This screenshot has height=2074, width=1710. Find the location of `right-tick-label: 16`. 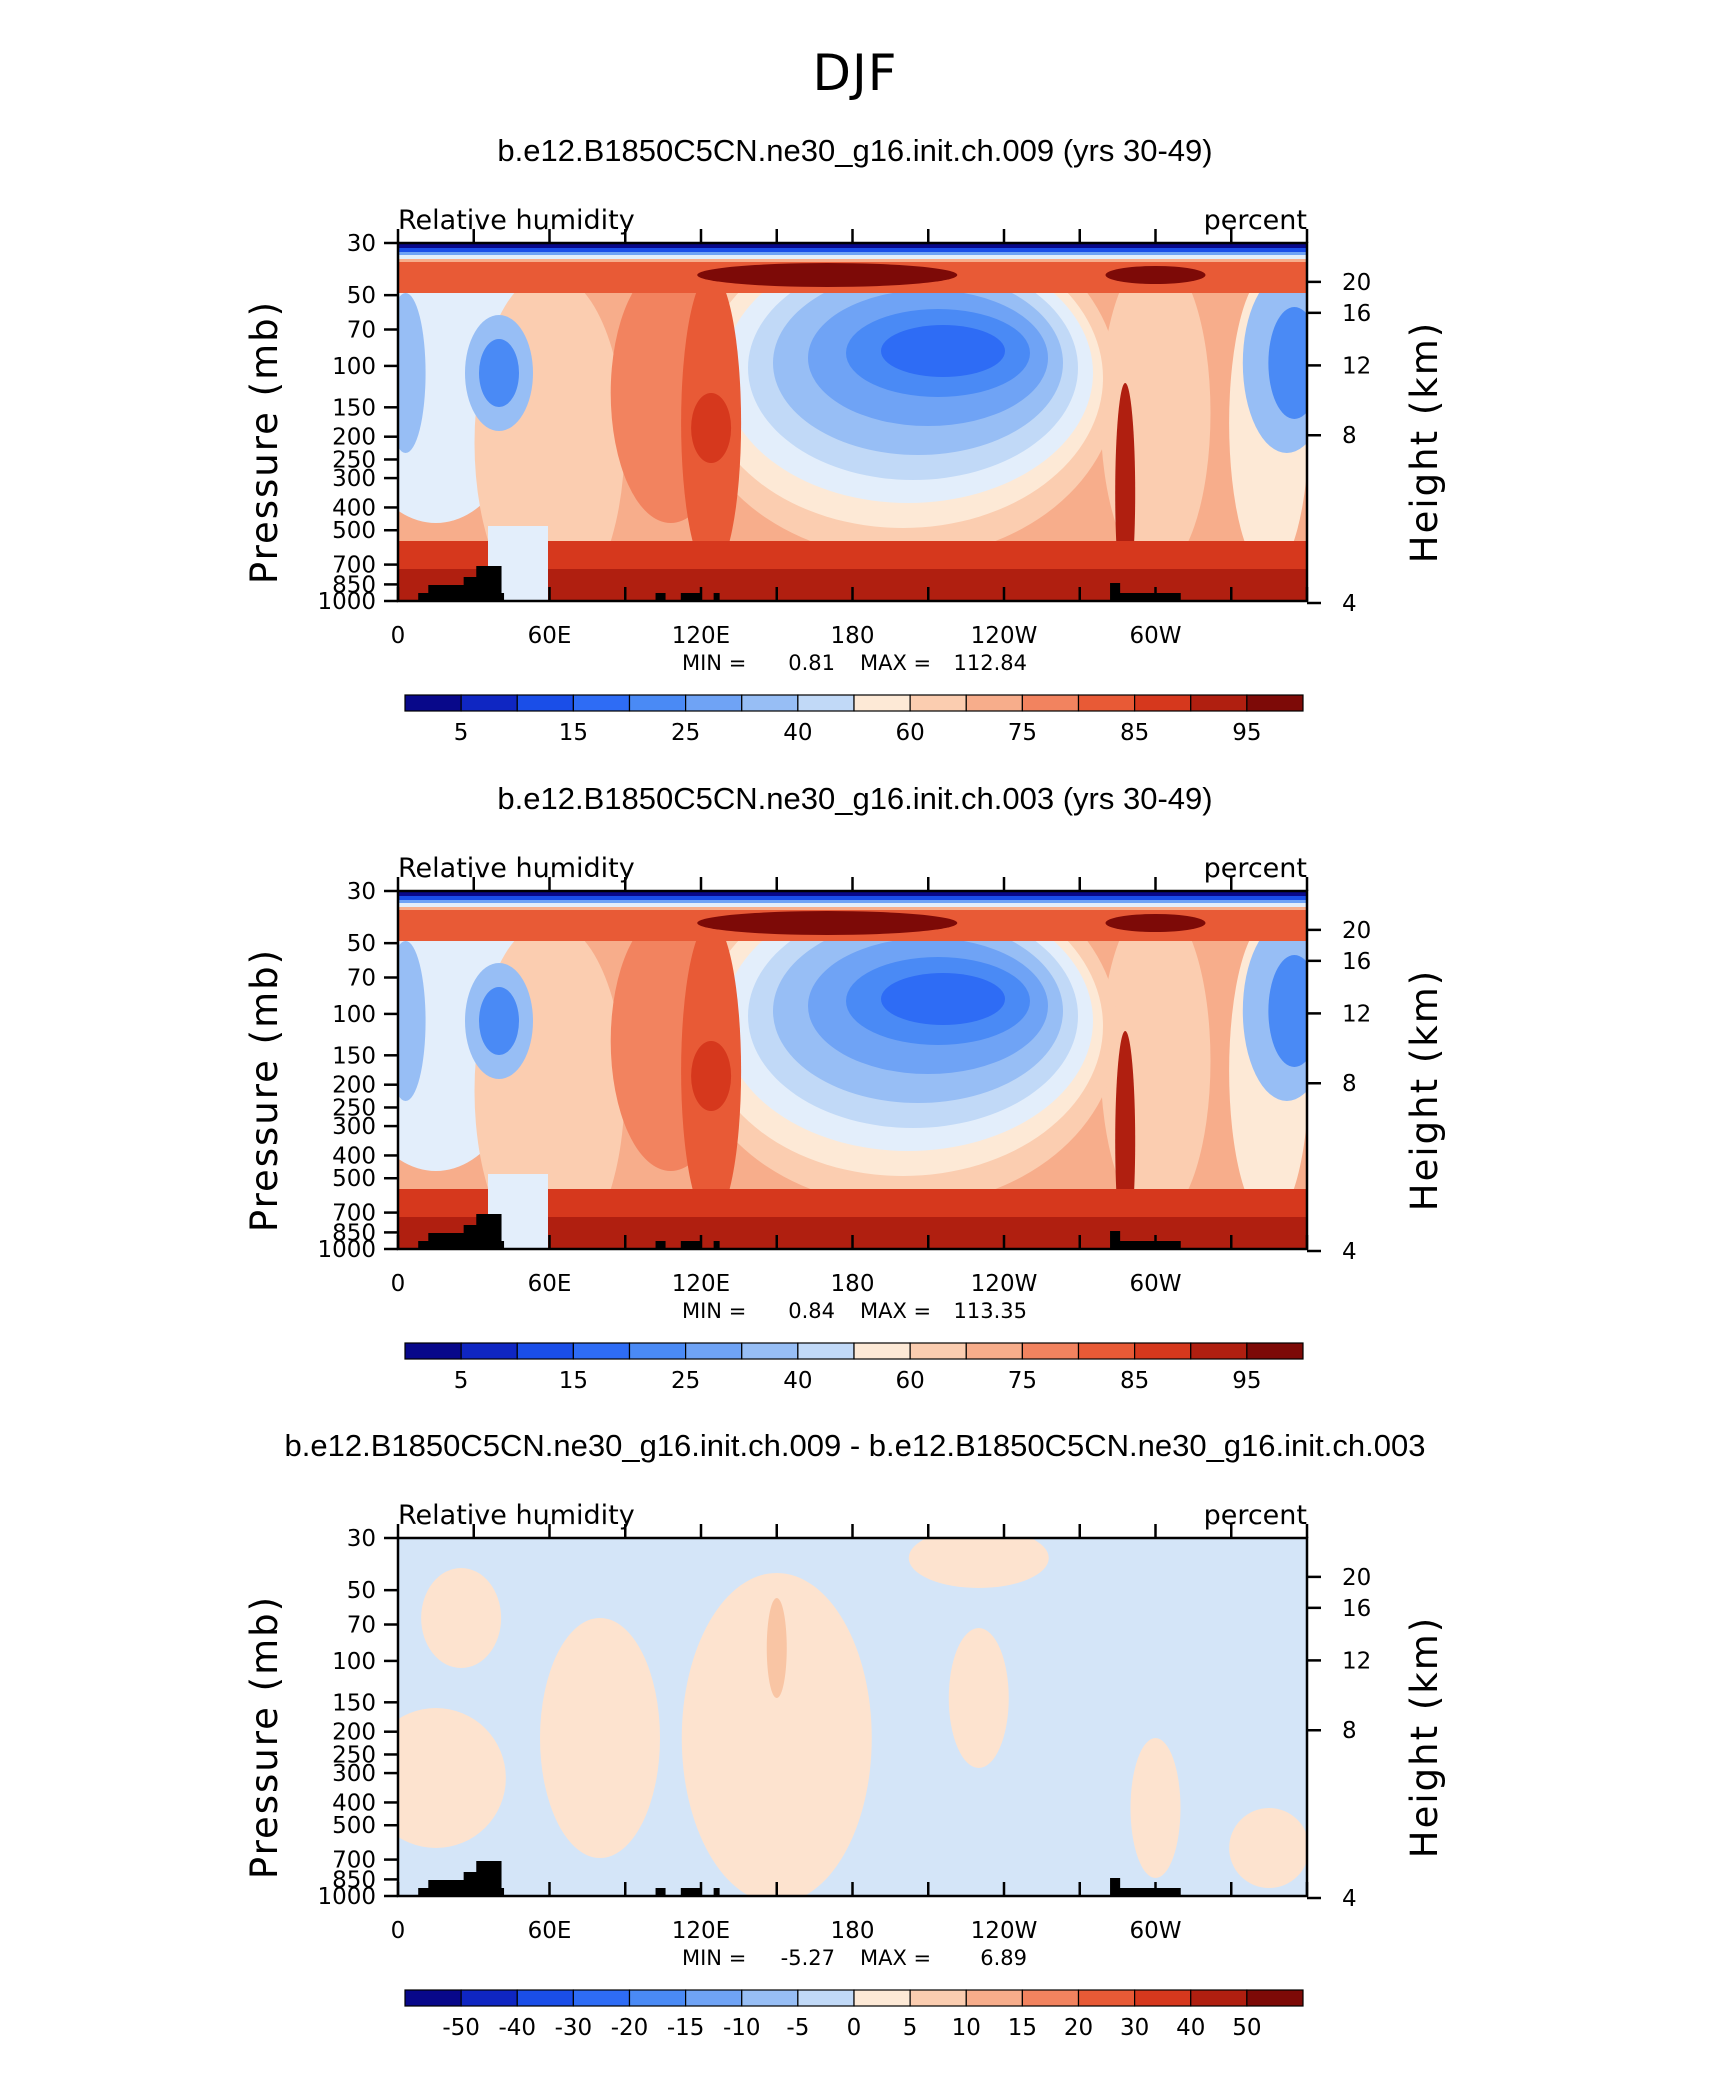

right-tick-label: 16 is located at coordinates (1356, 314).